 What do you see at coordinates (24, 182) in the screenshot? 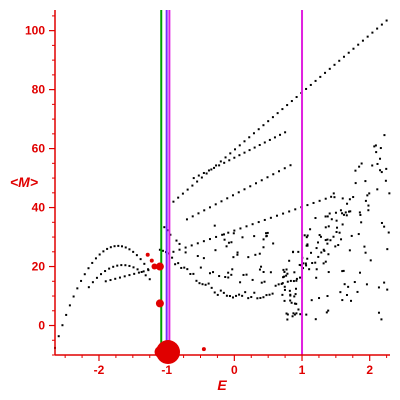
I see `y-axis-label: <M>` at bounding box center [24, 182].